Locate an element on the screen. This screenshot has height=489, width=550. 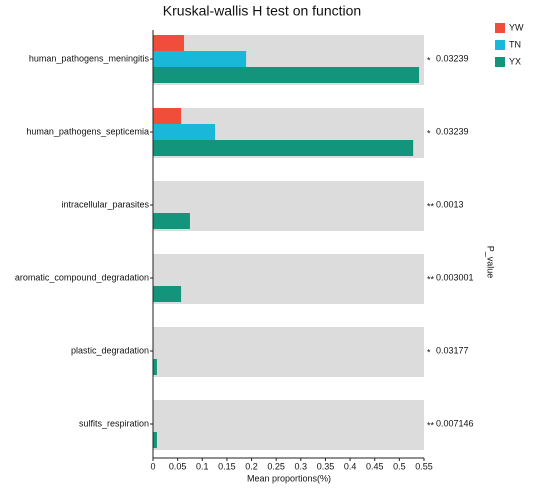
y-tick-label: plastic_degradation is located at coordinates (110, 350).